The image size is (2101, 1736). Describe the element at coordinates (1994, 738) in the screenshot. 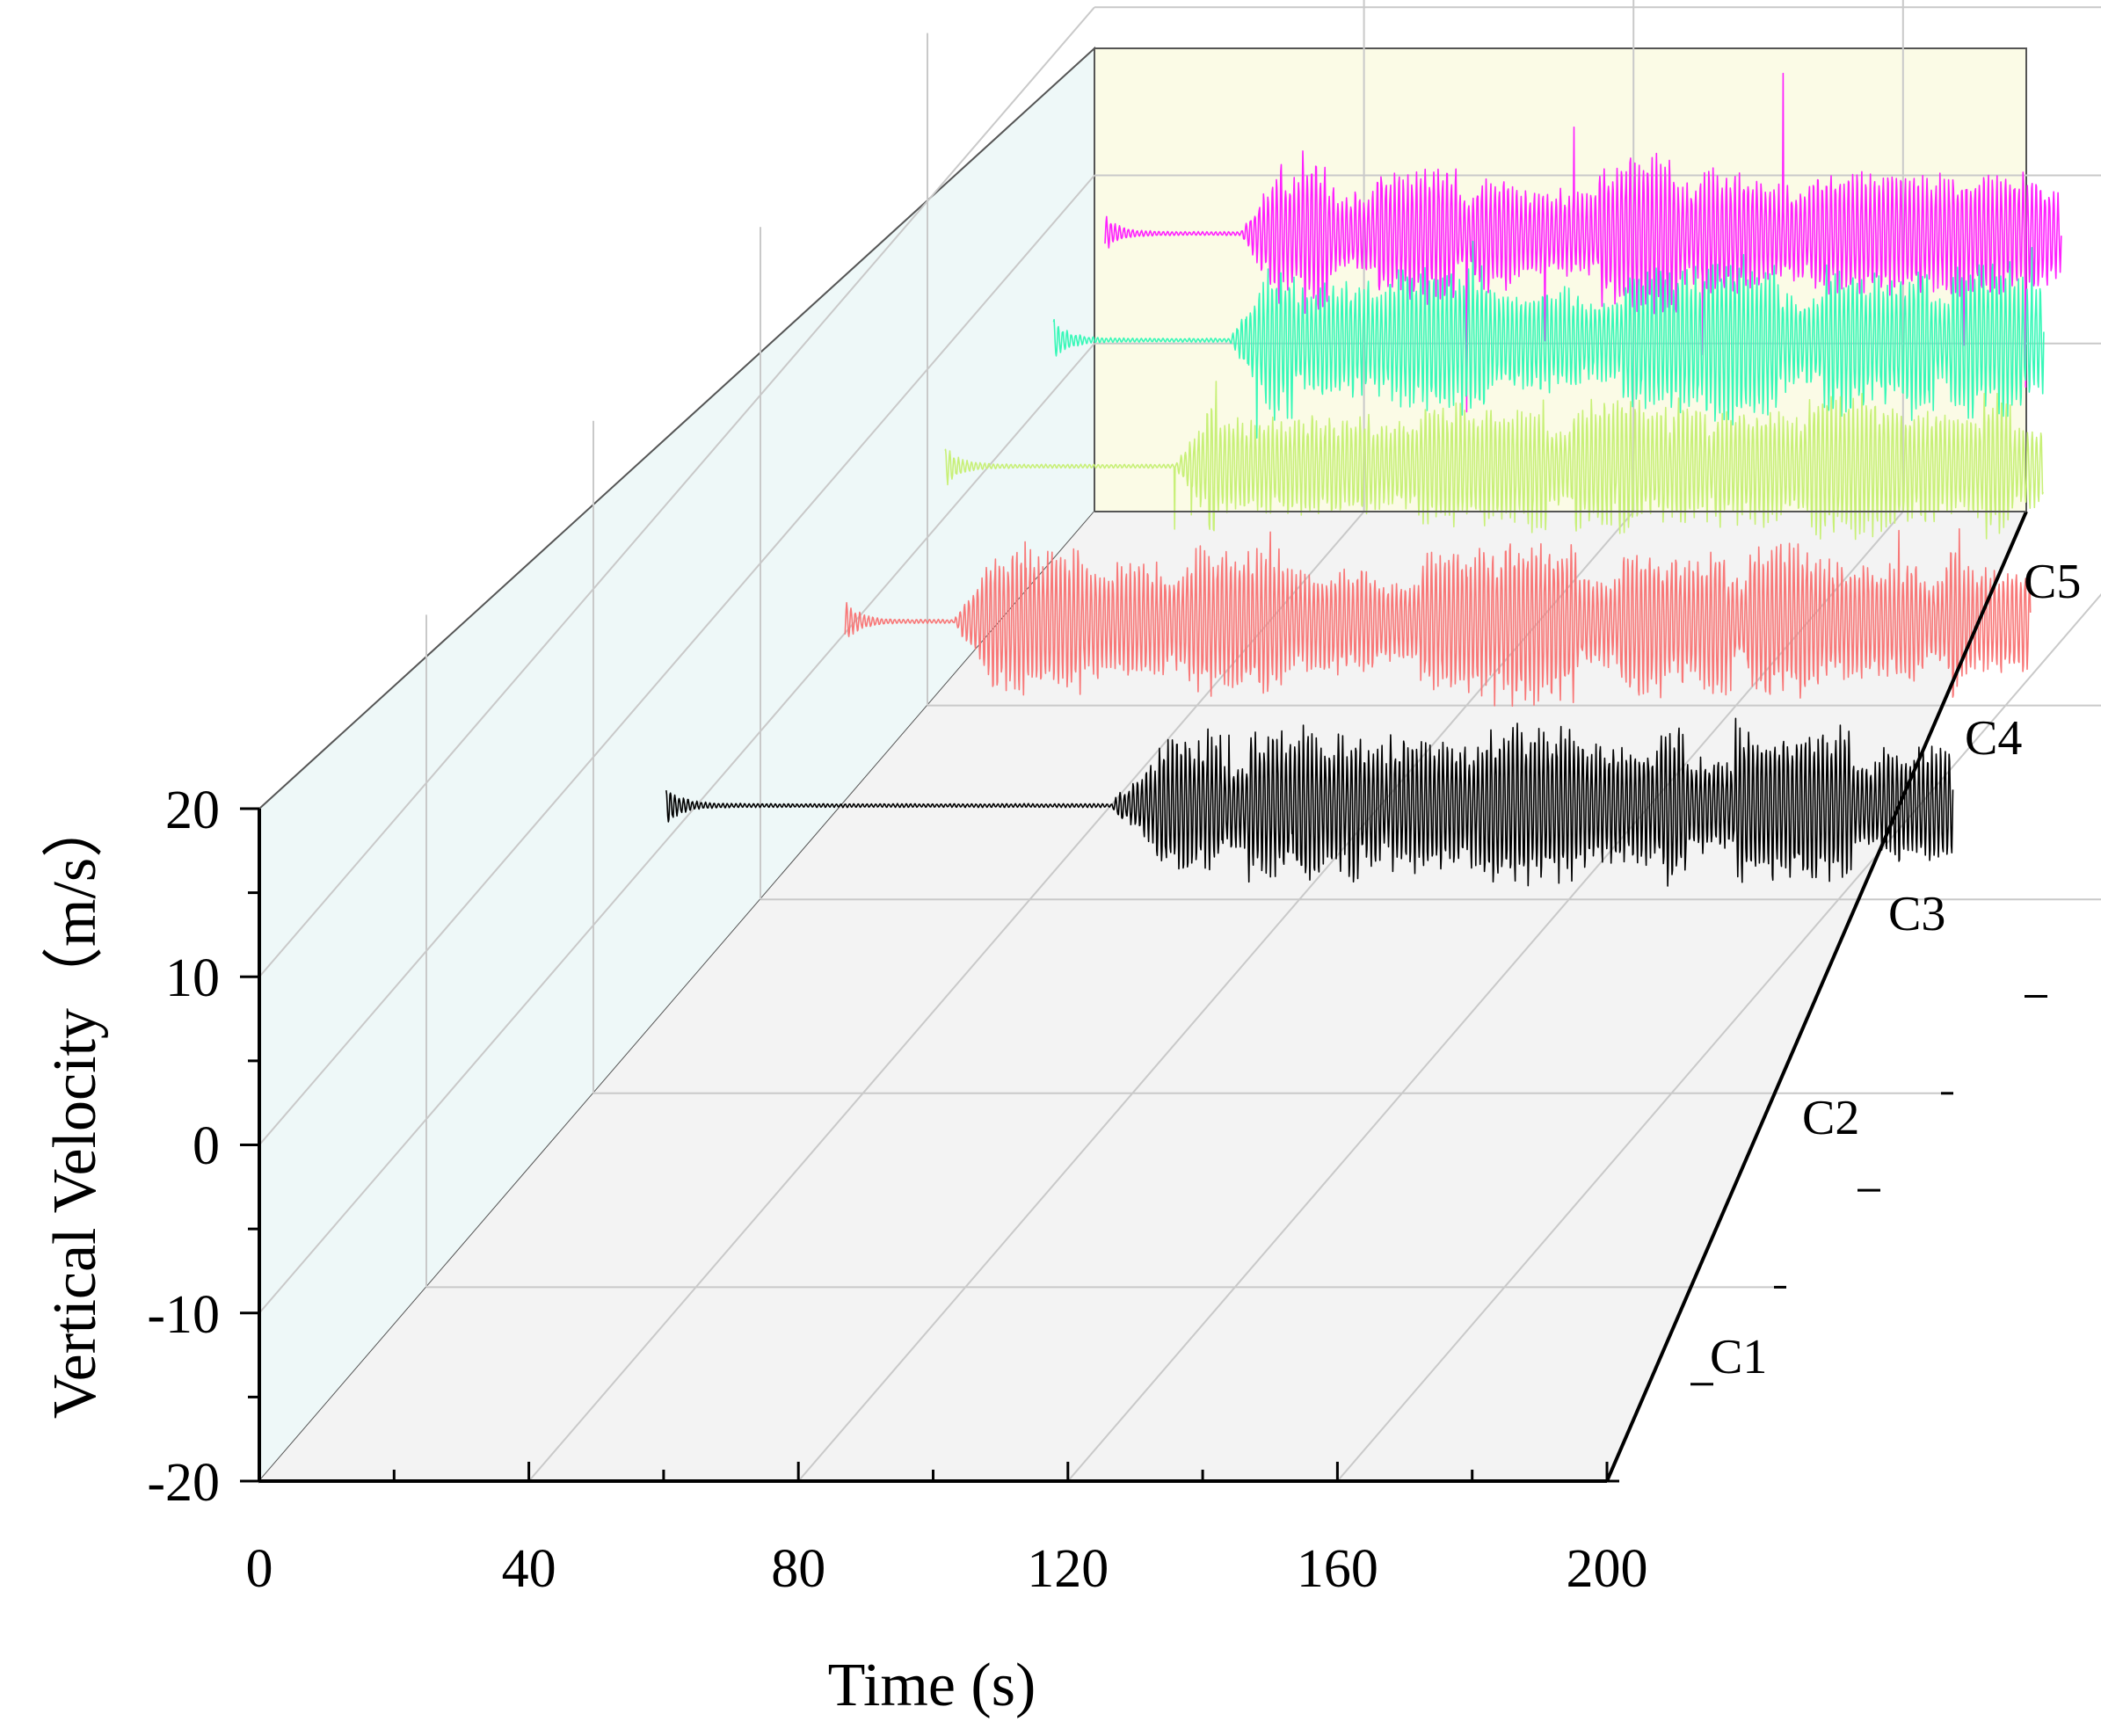

I see `z-category-label: C4` at that location.